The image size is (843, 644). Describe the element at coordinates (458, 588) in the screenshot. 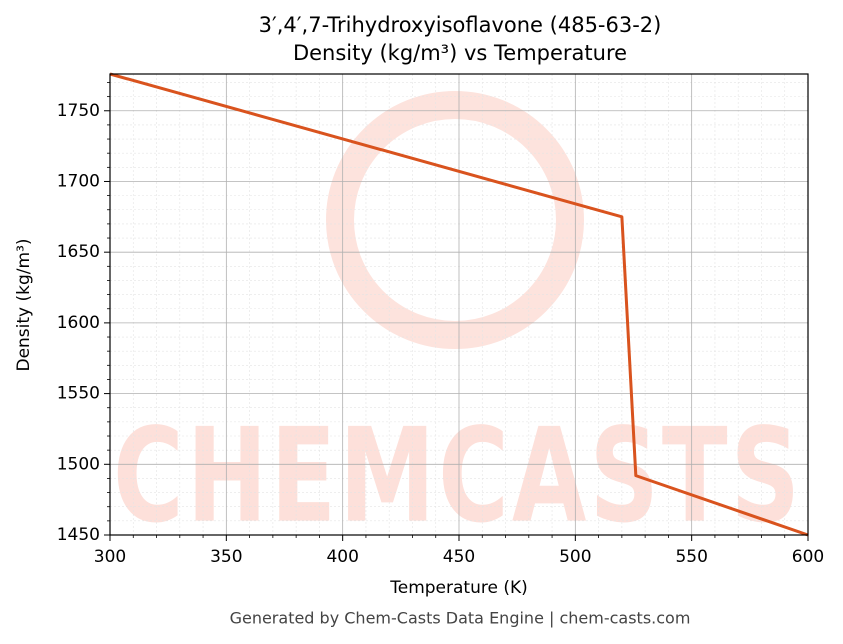

I see `x-axis-label: Temperature (K)` at that location.